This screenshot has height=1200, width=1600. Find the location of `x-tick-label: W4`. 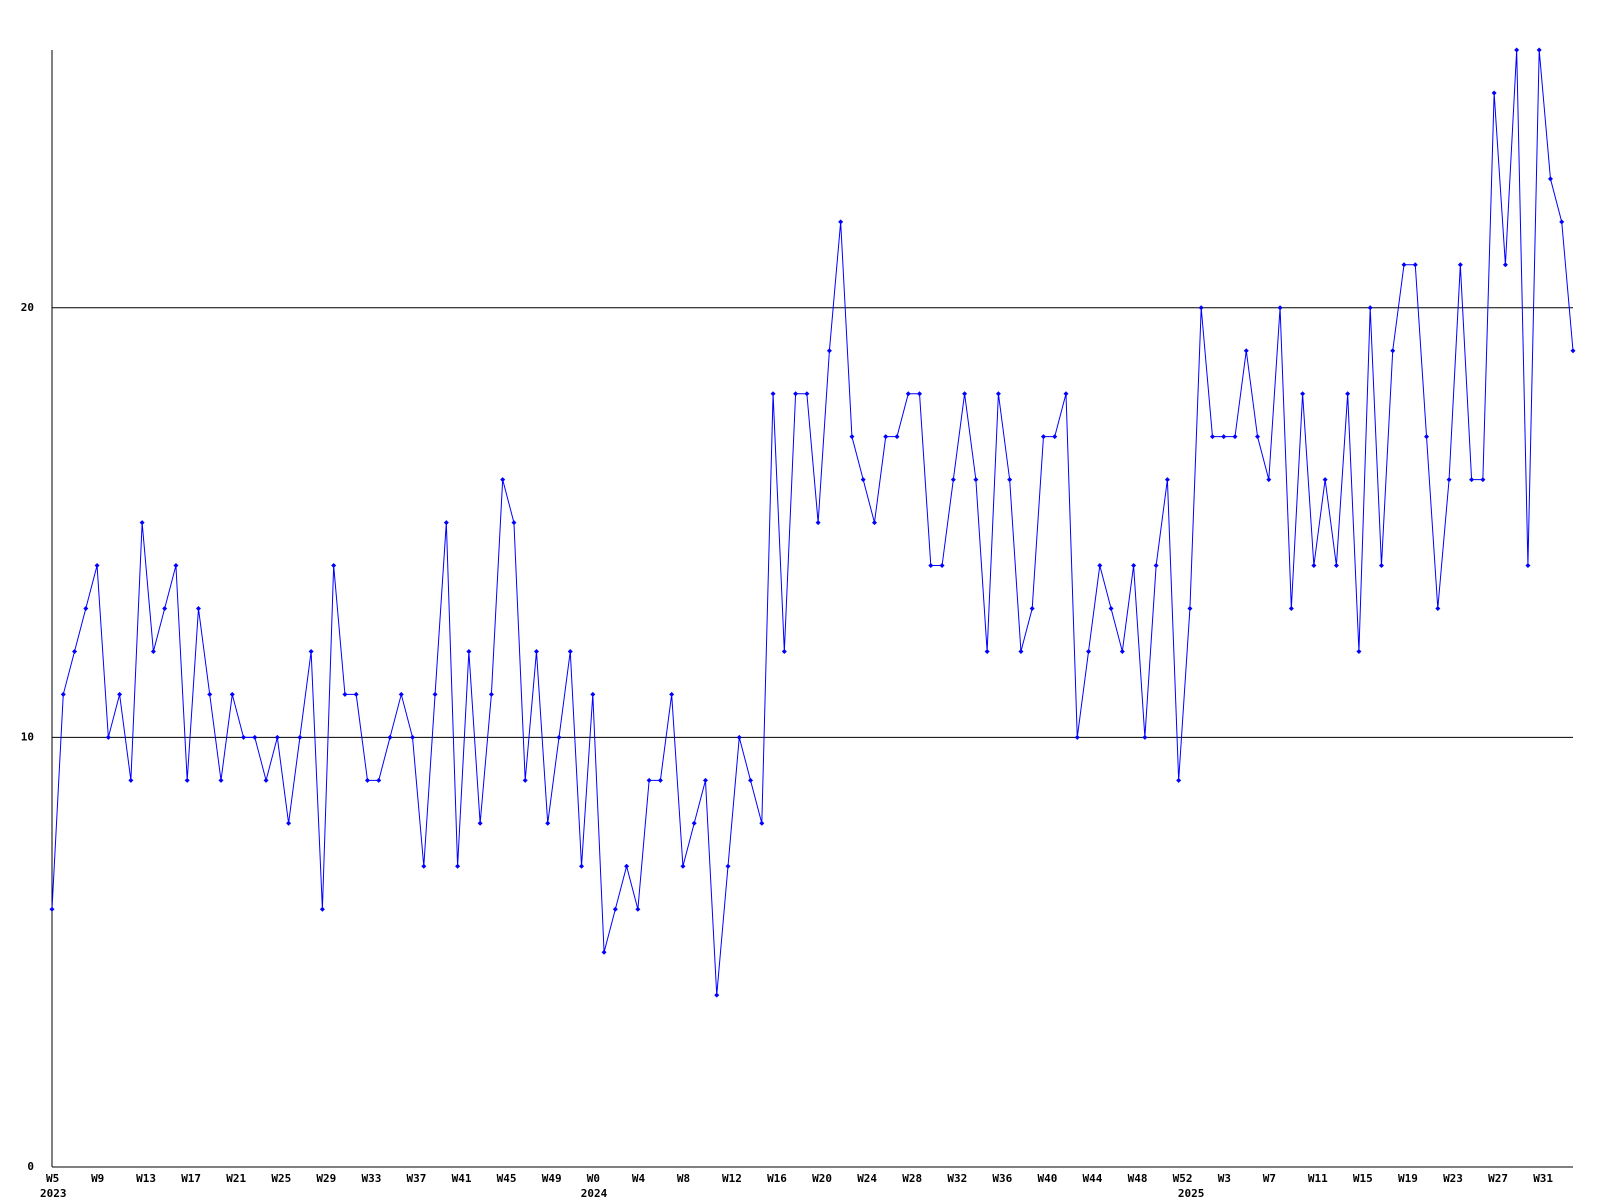

x-tick-label: W4 is located at coordinates (639, 1178).